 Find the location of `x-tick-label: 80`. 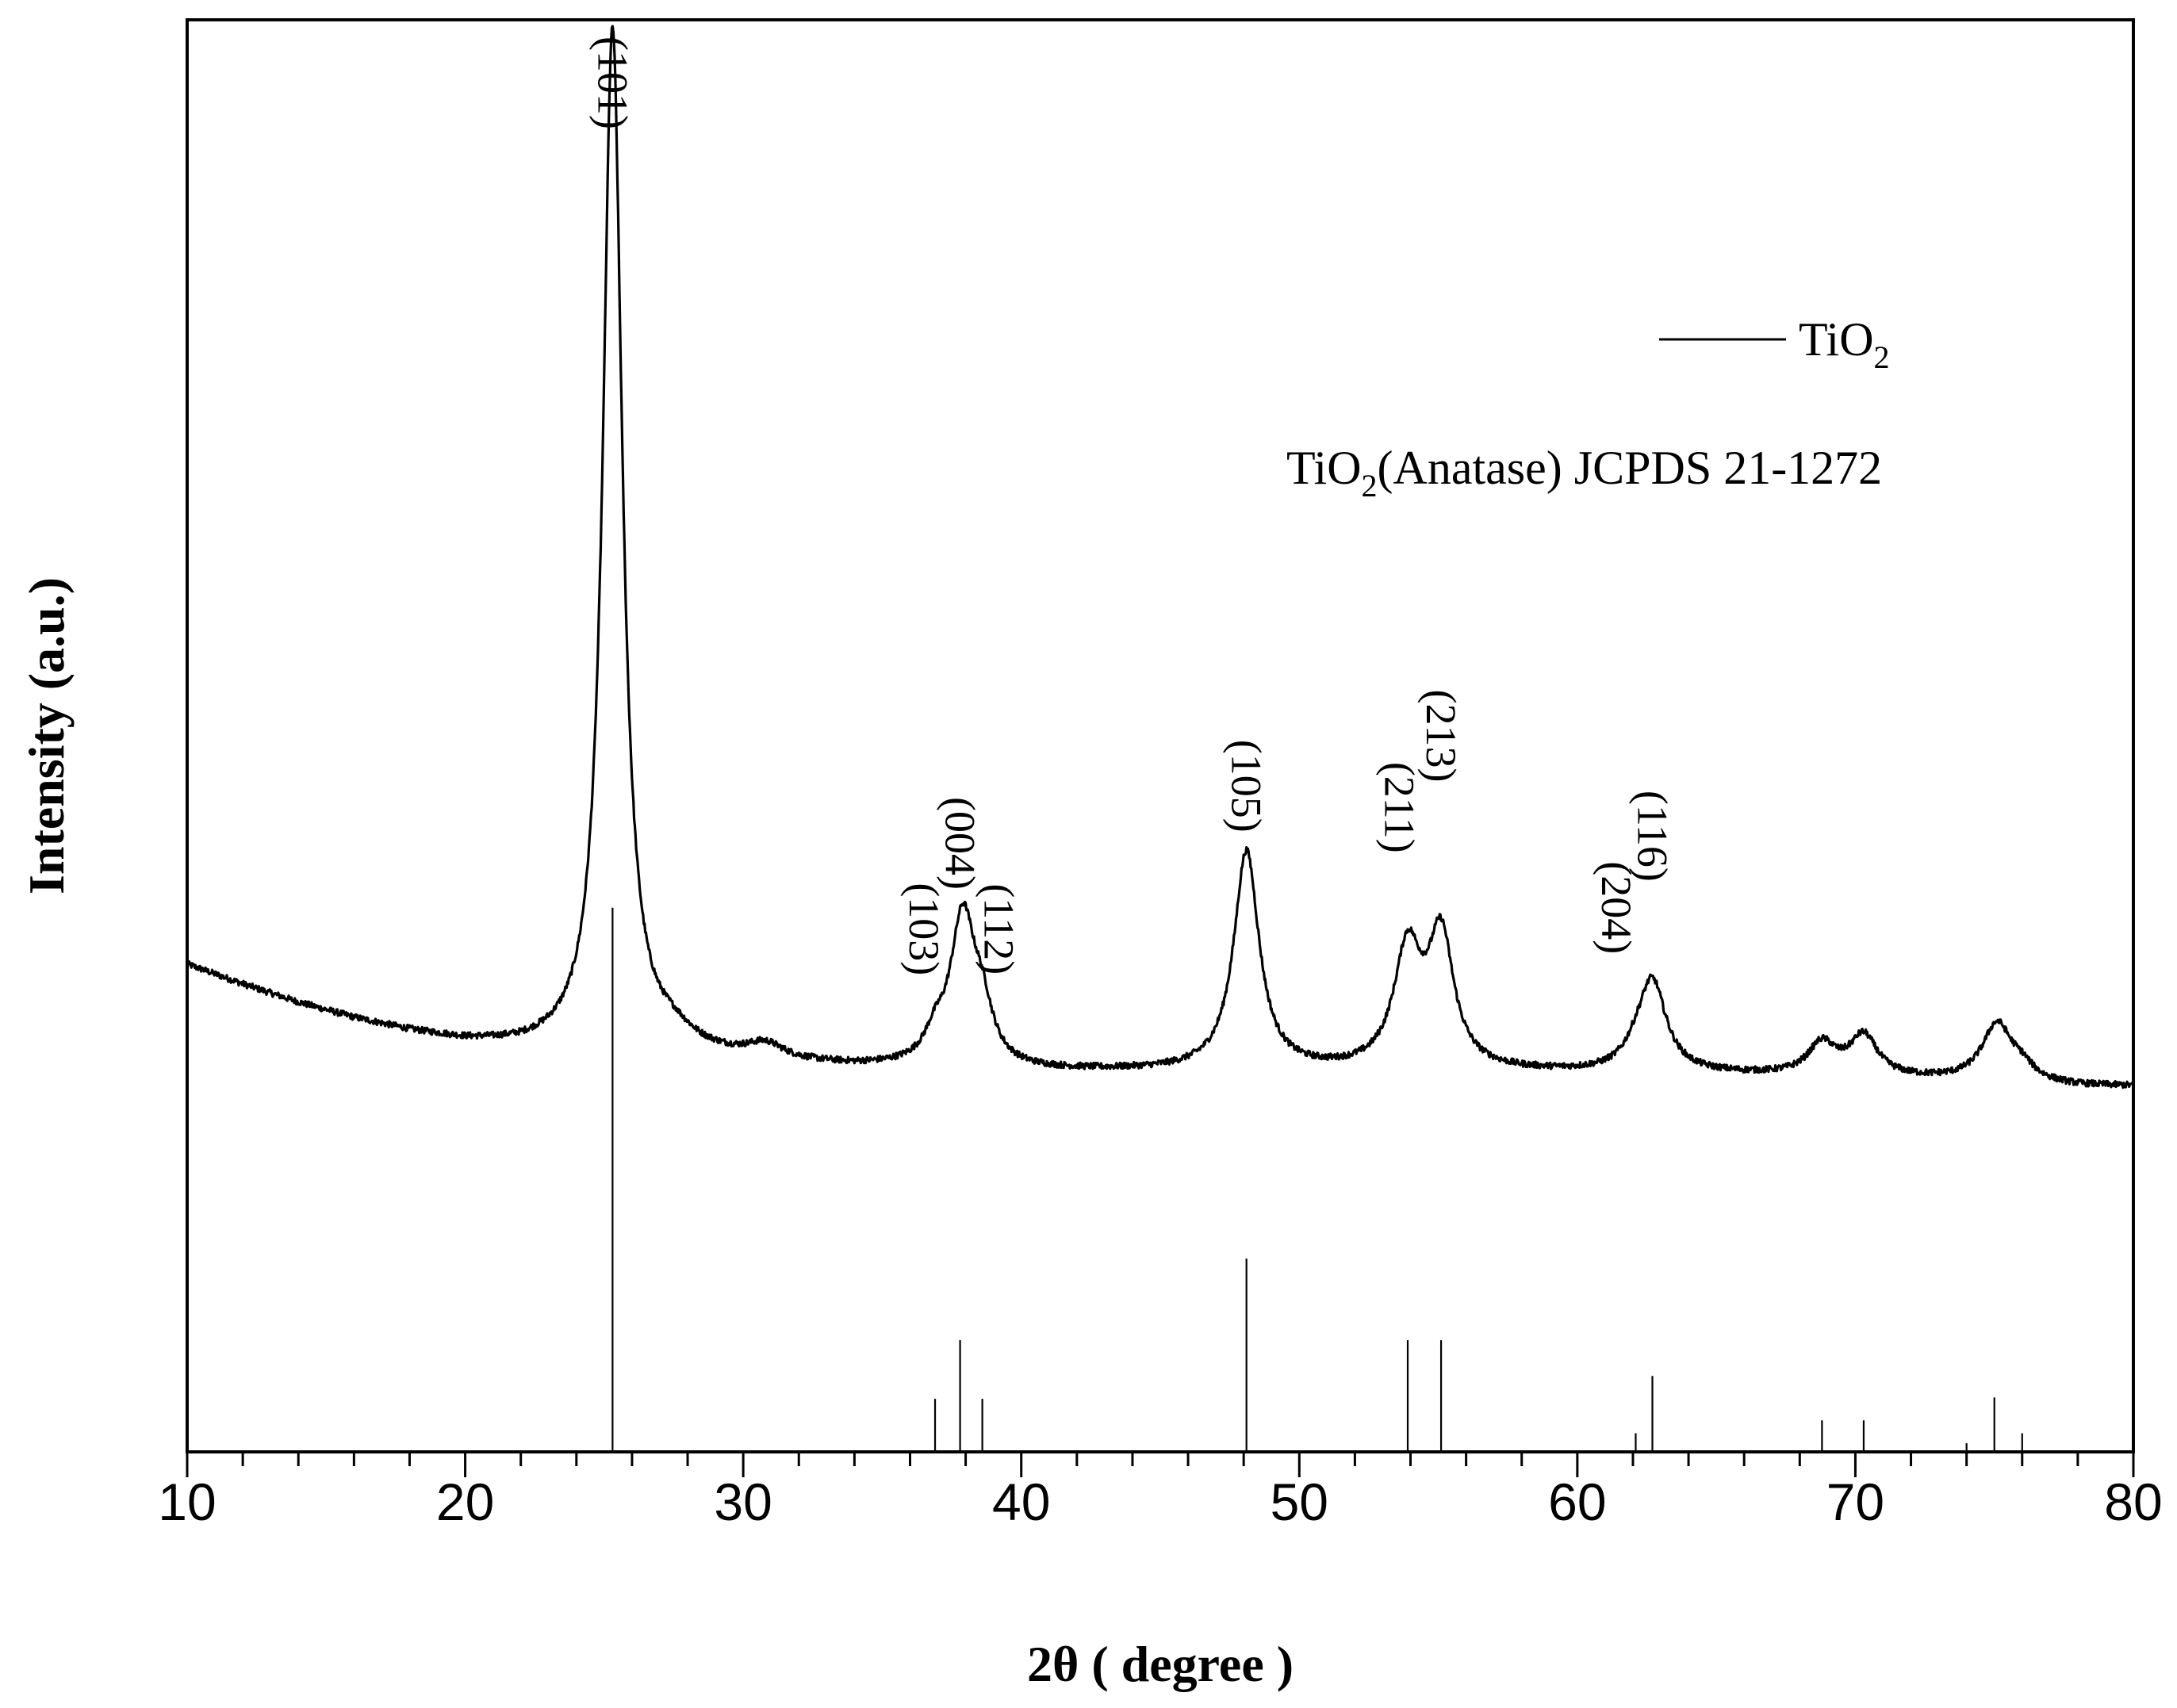

x-tick-label: 80 is located at coordinates (2133, 1501).